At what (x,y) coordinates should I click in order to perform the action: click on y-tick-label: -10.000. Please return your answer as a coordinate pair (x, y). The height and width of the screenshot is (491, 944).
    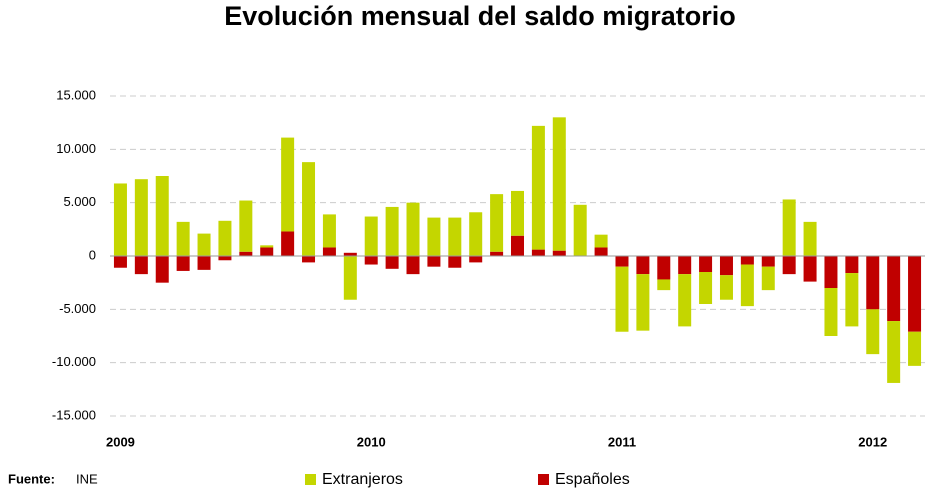
    Looking at the image, I should click on (74, 361).